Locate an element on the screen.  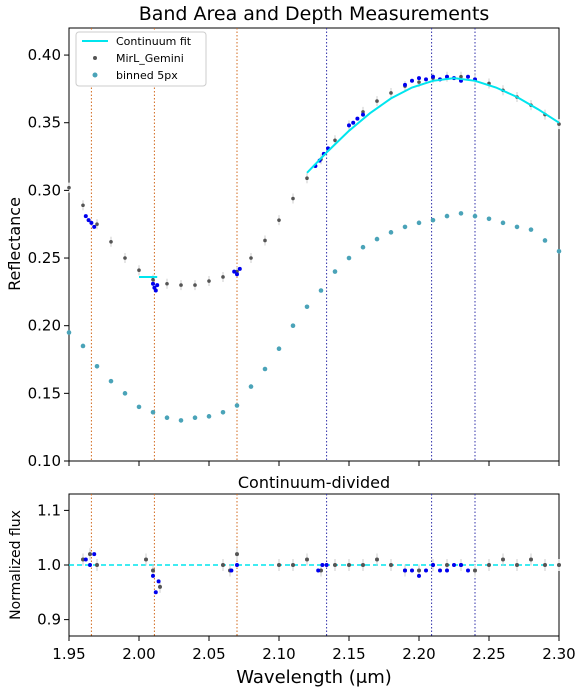
legend-binned-label: binned 5px is located at coordinates (147, 75).